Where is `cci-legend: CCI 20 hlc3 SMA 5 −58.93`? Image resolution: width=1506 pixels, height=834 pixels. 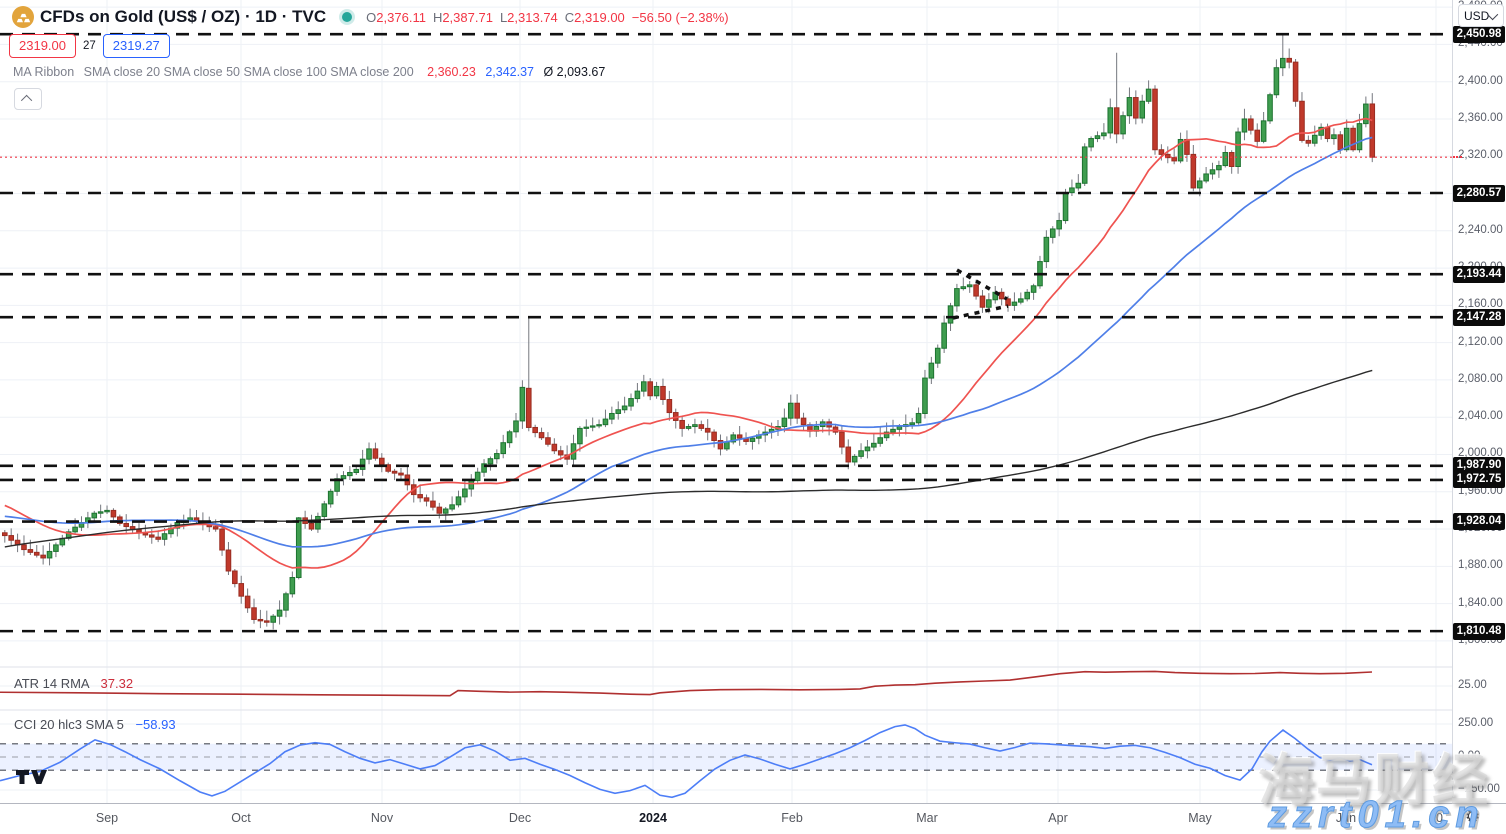
cci-legend: CCI 20 hlc3 SMA 5 −58.93 is located at coordinates (95, 724).